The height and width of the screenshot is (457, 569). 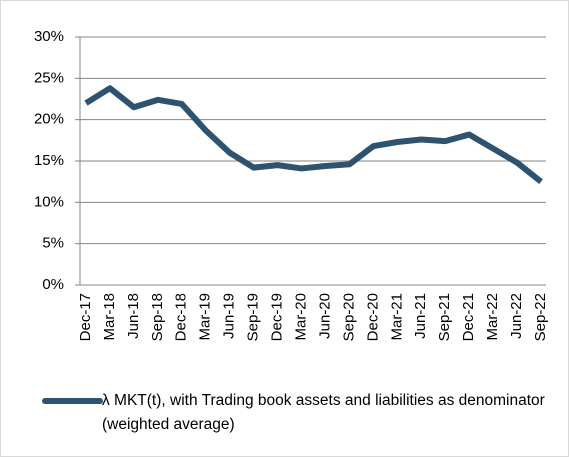 What do you see at coordinates (53, 284) in the screenshot?
I see `y-tick-label: 0%` at bounding box center [53, 284].